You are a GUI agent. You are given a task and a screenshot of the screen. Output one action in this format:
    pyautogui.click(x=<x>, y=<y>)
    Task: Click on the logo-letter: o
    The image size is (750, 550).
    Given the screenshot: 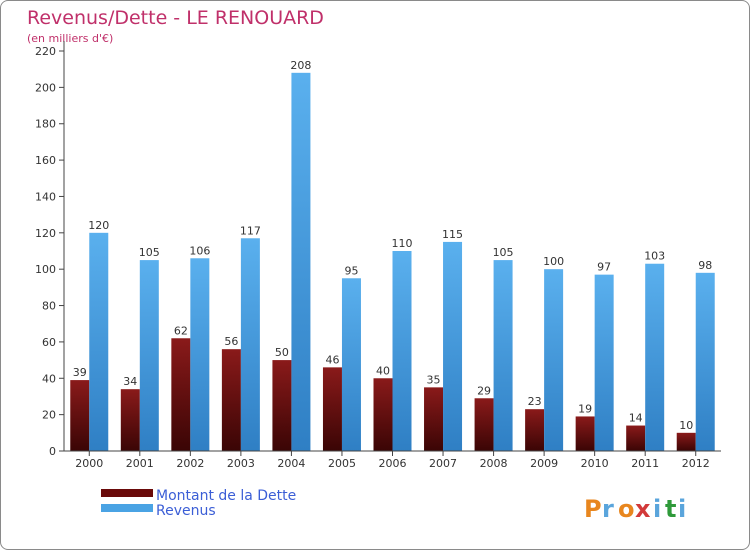 What is the action you would take?
    pyautogui.click(x=626, y=509)
    